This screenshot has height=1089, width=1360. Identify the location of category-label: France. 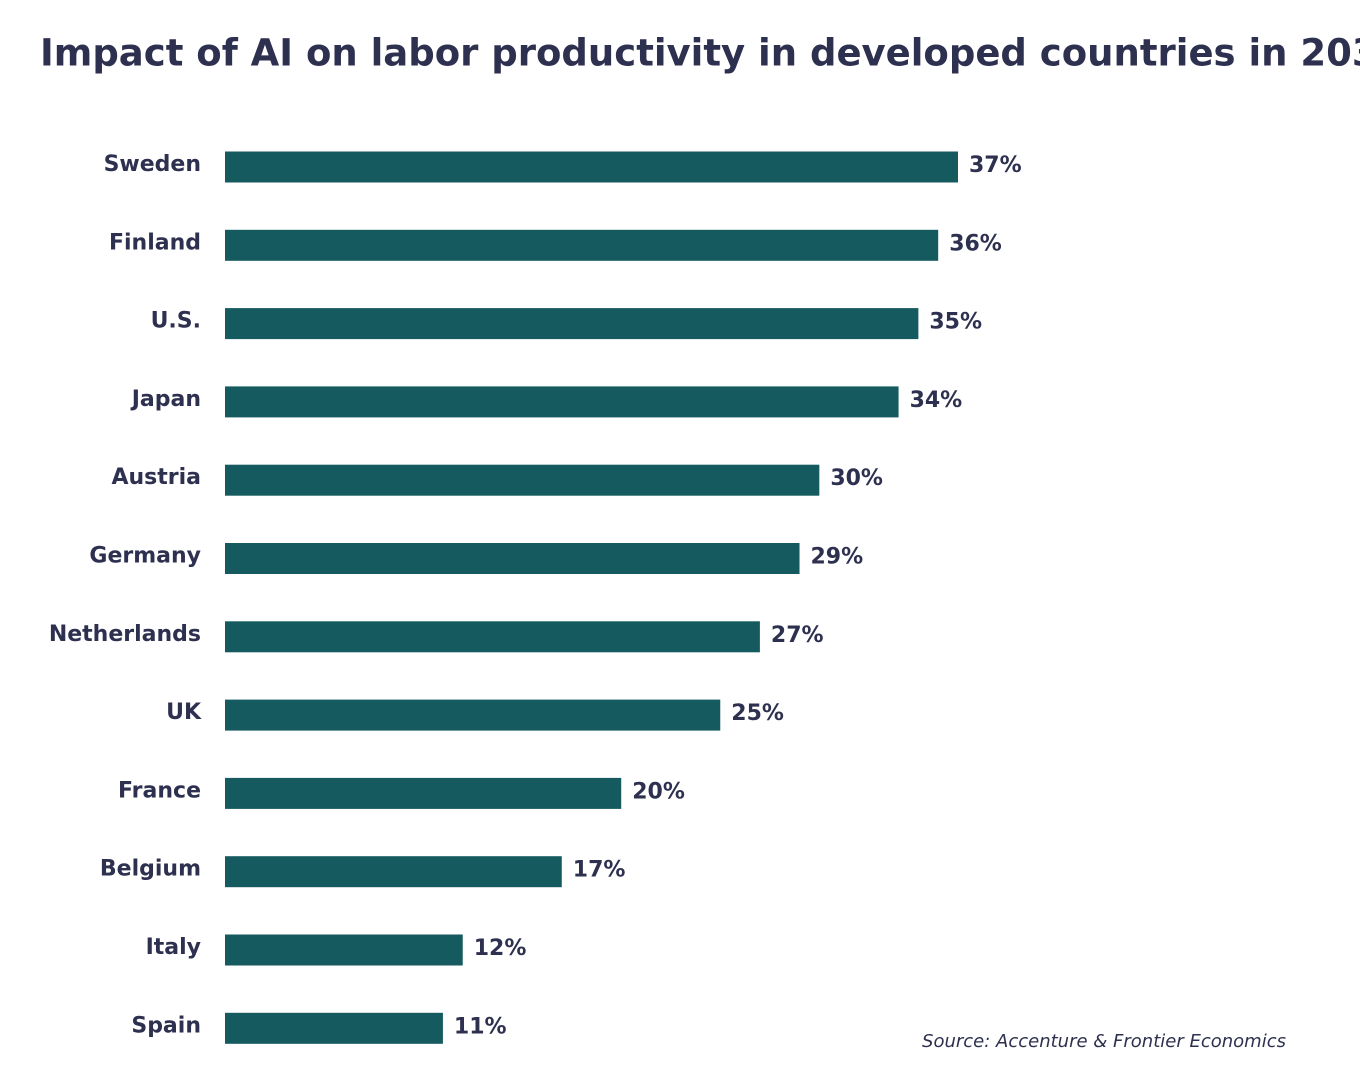
(159, 790).